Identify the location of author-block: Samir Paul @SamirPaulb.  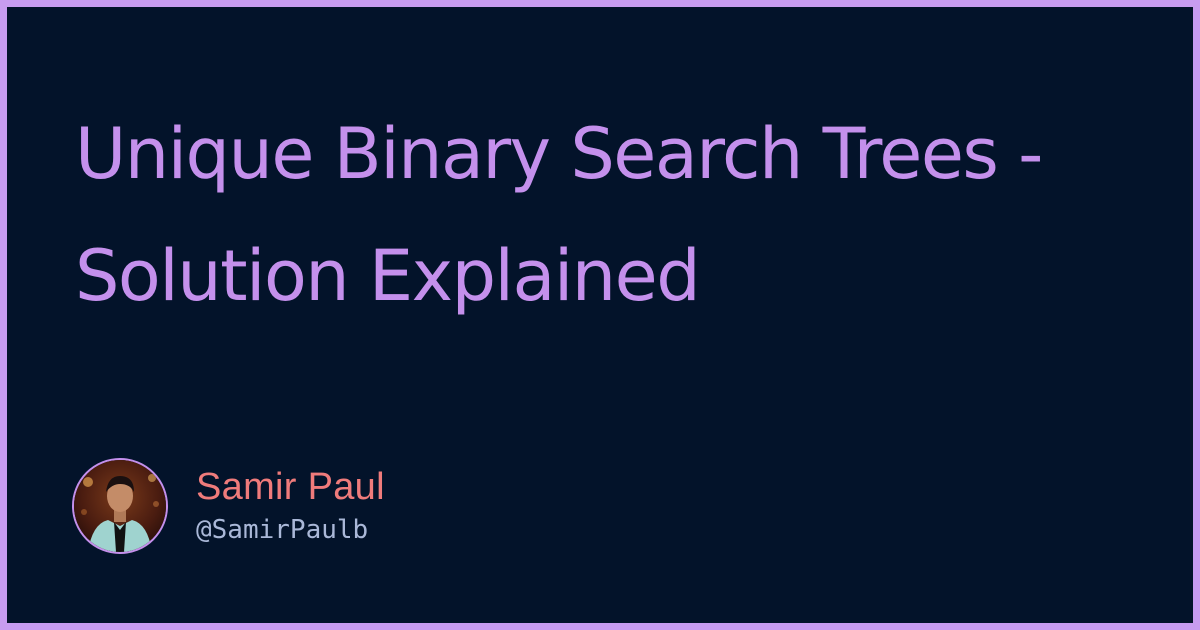
(228, 506).